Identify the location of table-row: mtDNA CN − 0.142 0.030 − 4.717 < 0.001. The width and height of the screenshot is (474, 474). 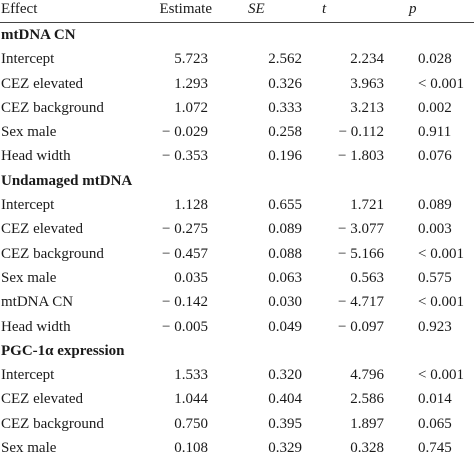
(237, 302).